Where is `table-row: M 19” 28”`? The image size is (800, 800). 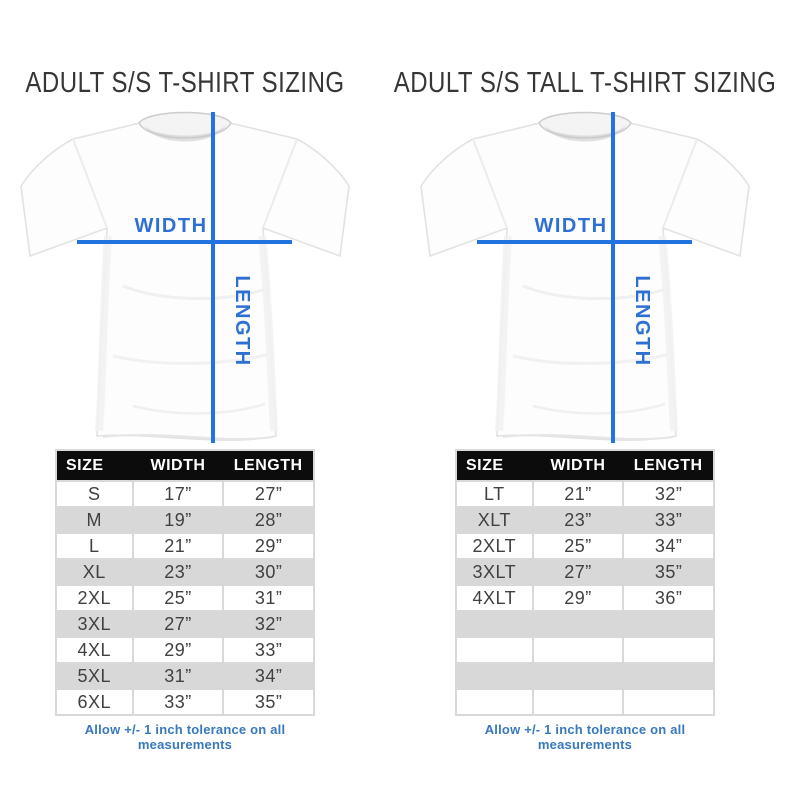
table-row: M 19” 28” is located at coordinates (185, 520).